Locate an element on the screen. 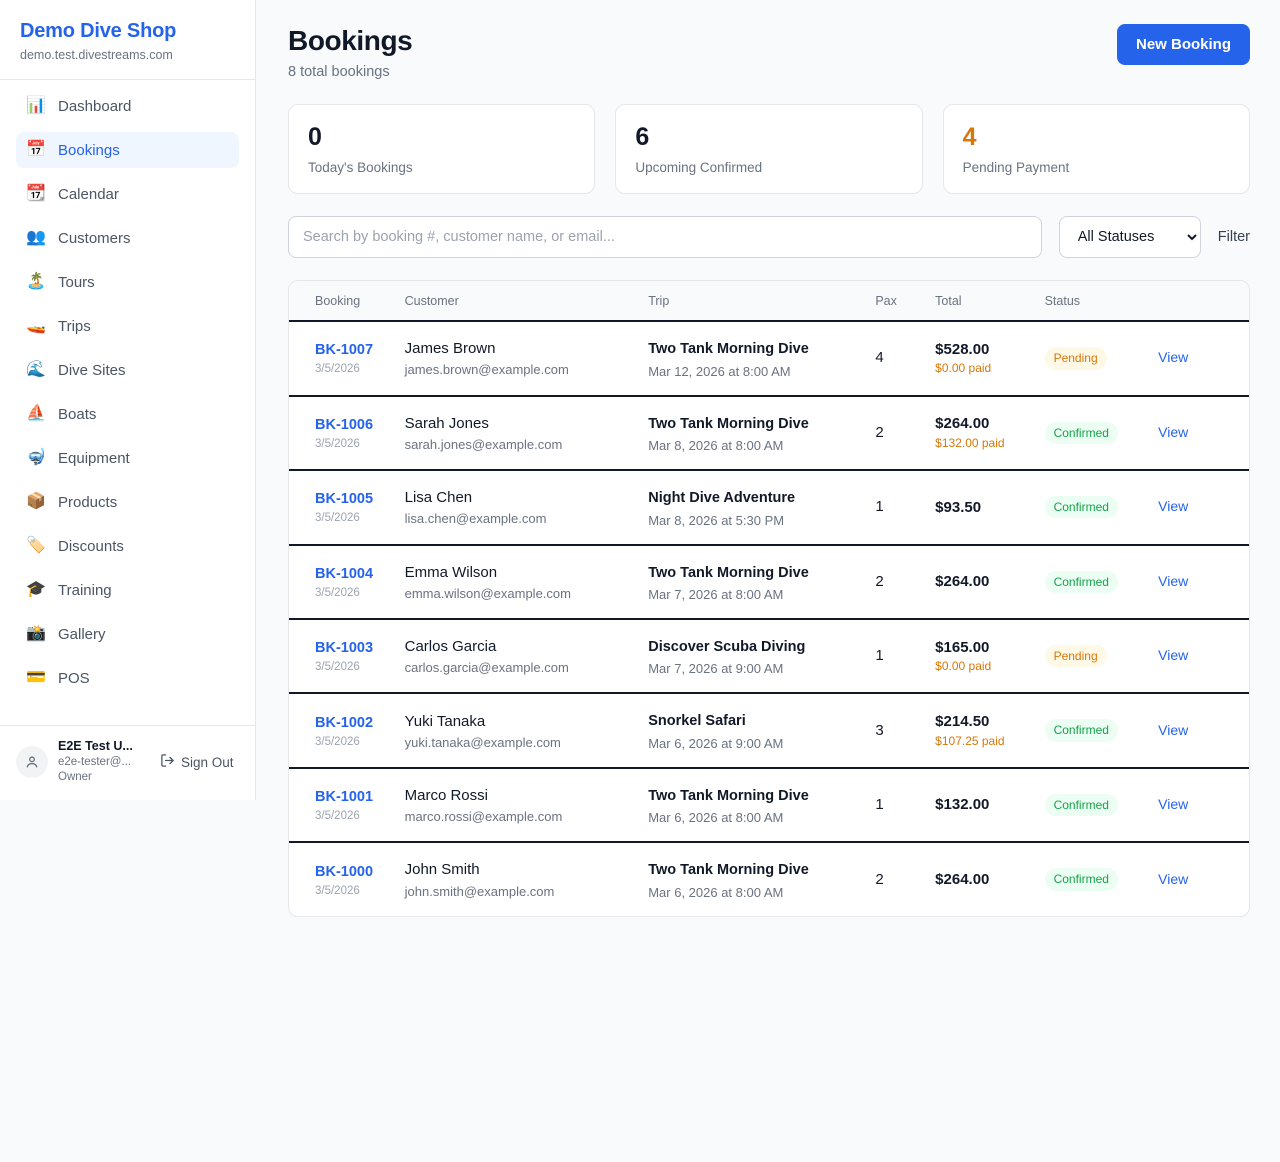  sidebar-item-boats: ⛵ Boats is located at coordinates (127, 414).